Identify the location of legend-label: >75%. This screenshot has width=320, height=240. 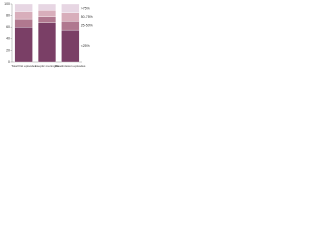
(85, 8).